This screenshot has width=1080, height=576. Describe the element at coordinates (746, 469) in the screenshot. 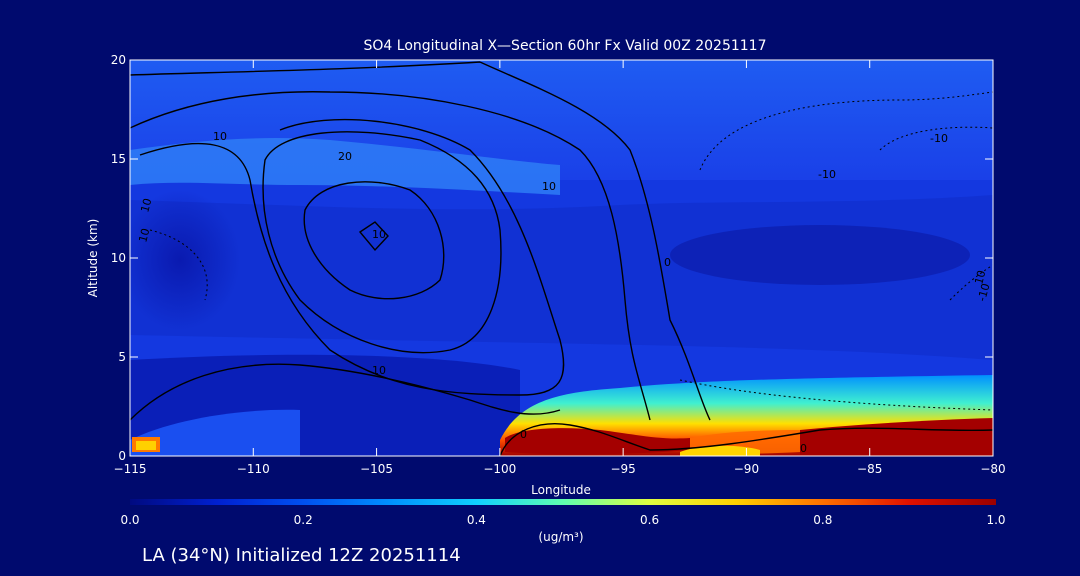

I see `x-tick-label: −90` at that location.